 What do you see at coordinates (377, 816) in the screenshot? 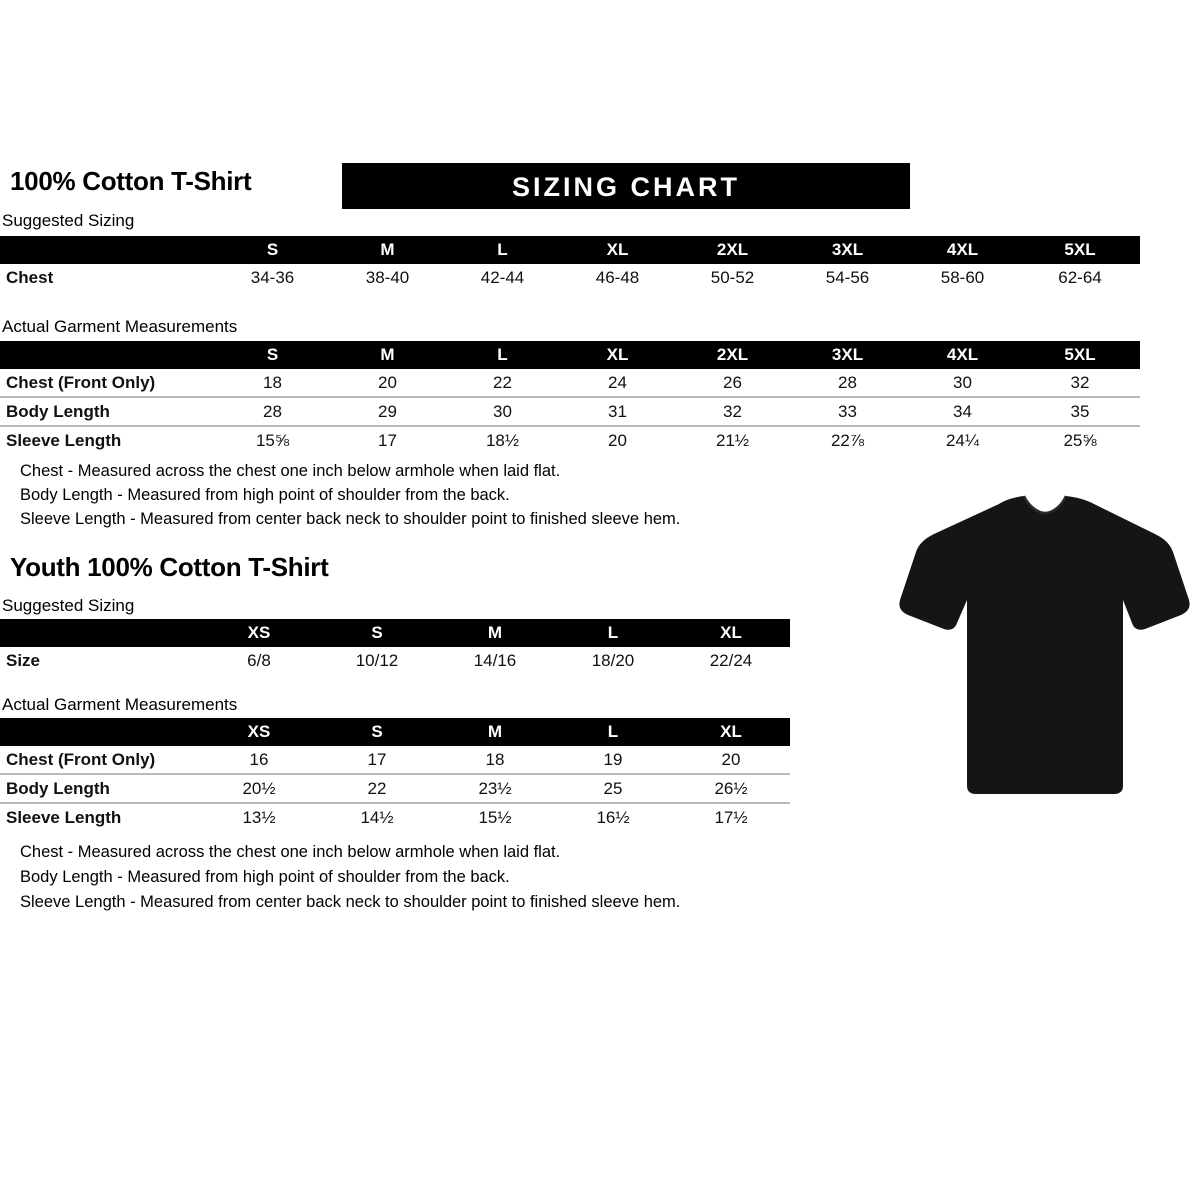
I see `youth-actual-cell: 14½` at bounding box center [377, 816].